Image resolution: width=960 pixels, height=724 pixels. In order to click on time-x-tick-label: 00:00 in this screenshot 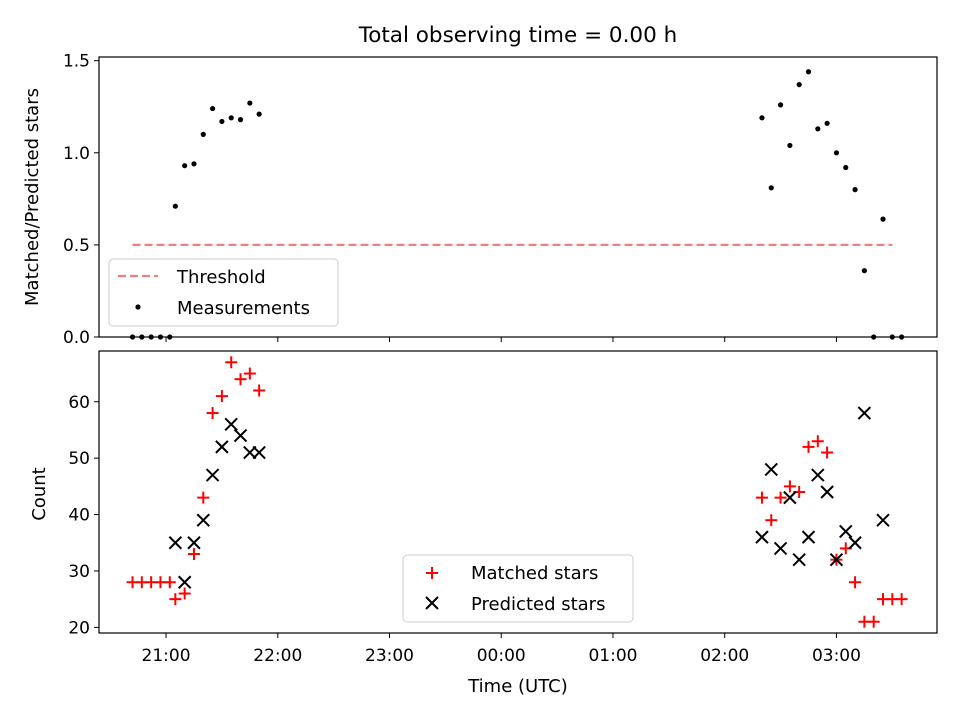, I will do `click(501, 656)`.